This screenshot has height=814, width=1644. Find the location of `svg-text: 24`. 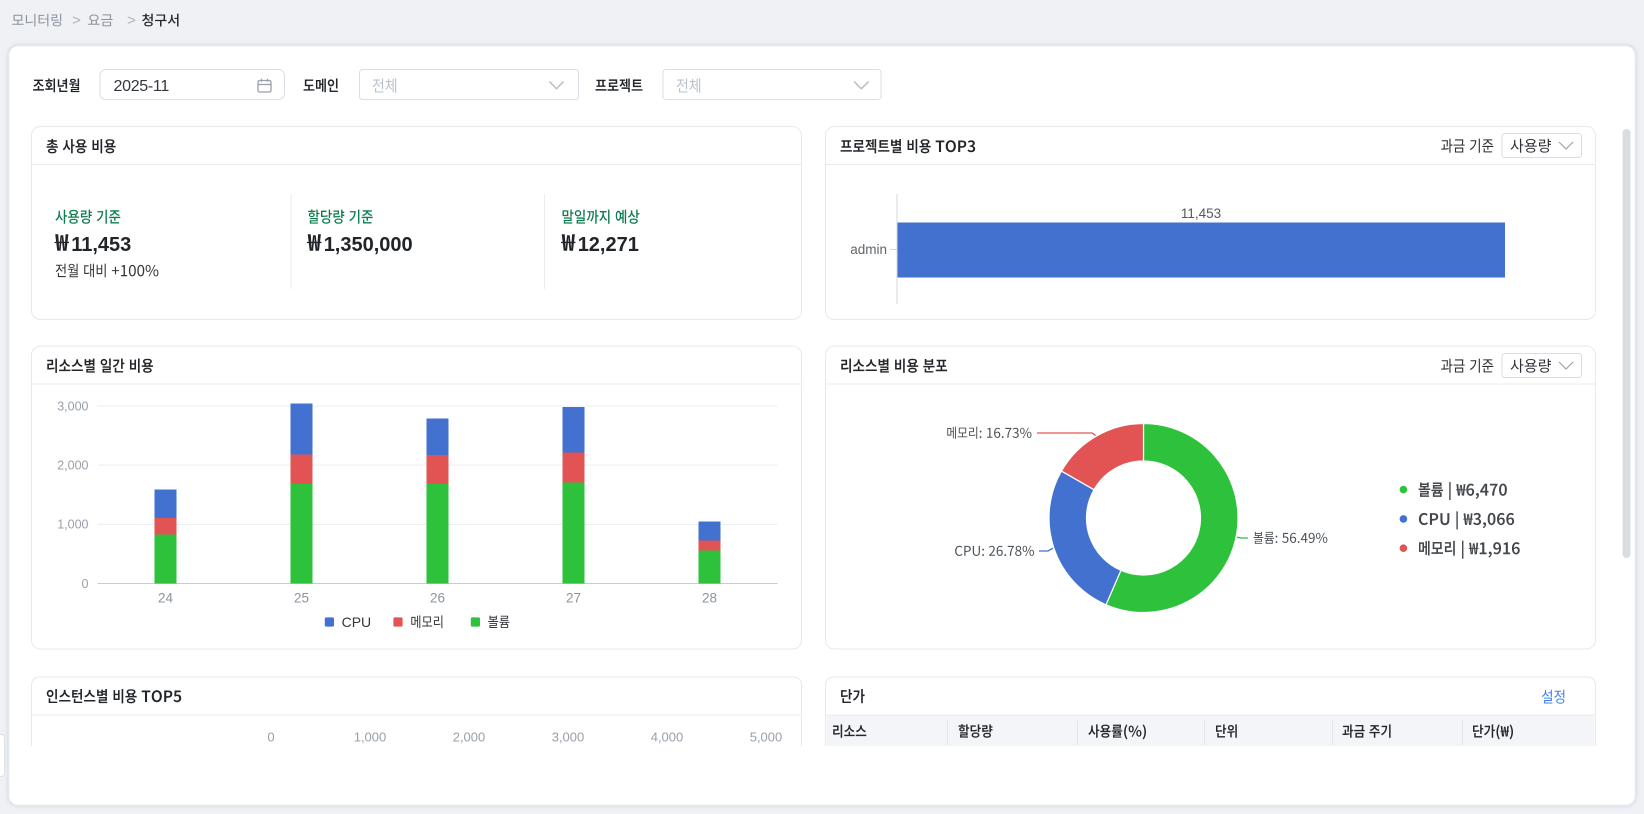

svg-text: 24 is located at coordinates (166, 598).